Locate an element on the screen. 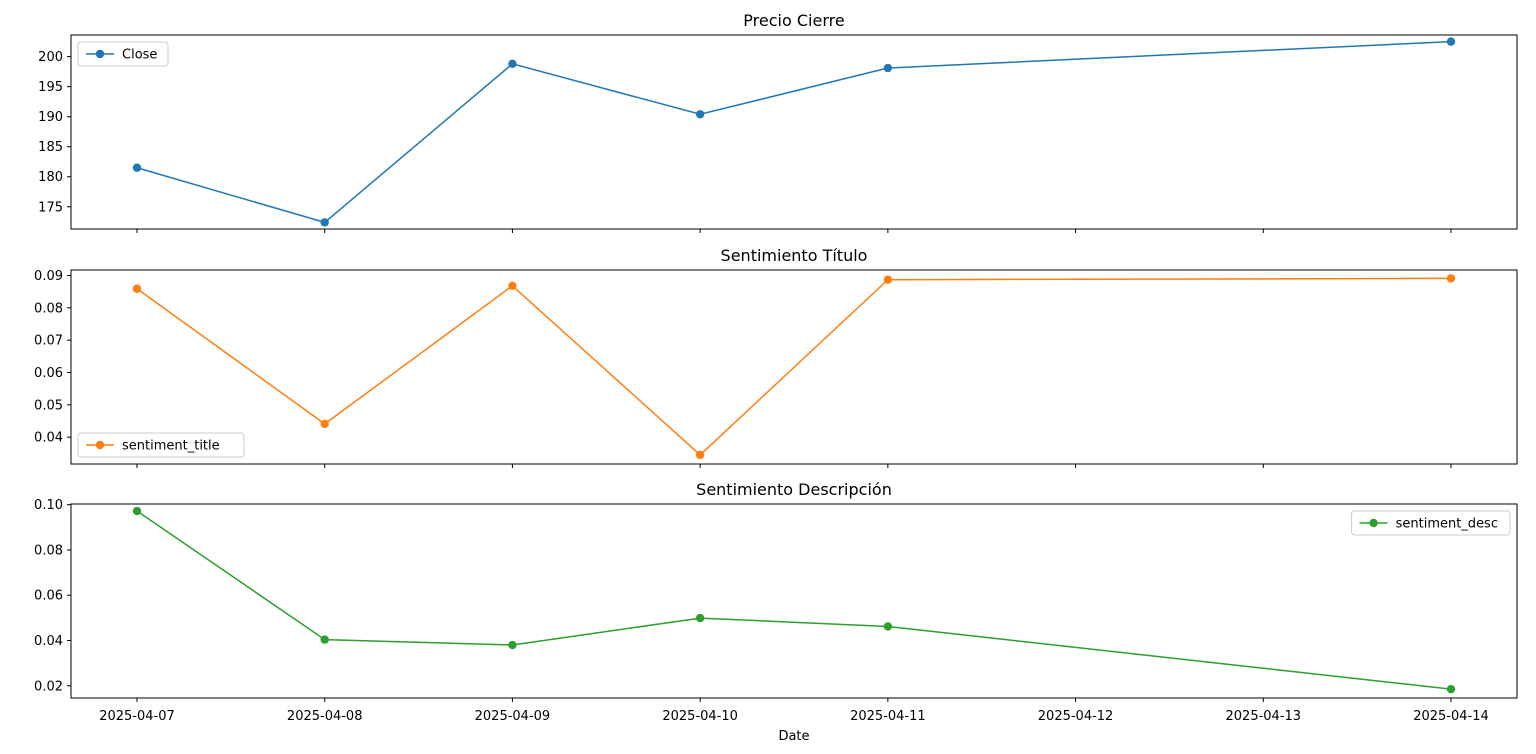  y-tick-label: 0.02 is located at coordinates (48, 686).